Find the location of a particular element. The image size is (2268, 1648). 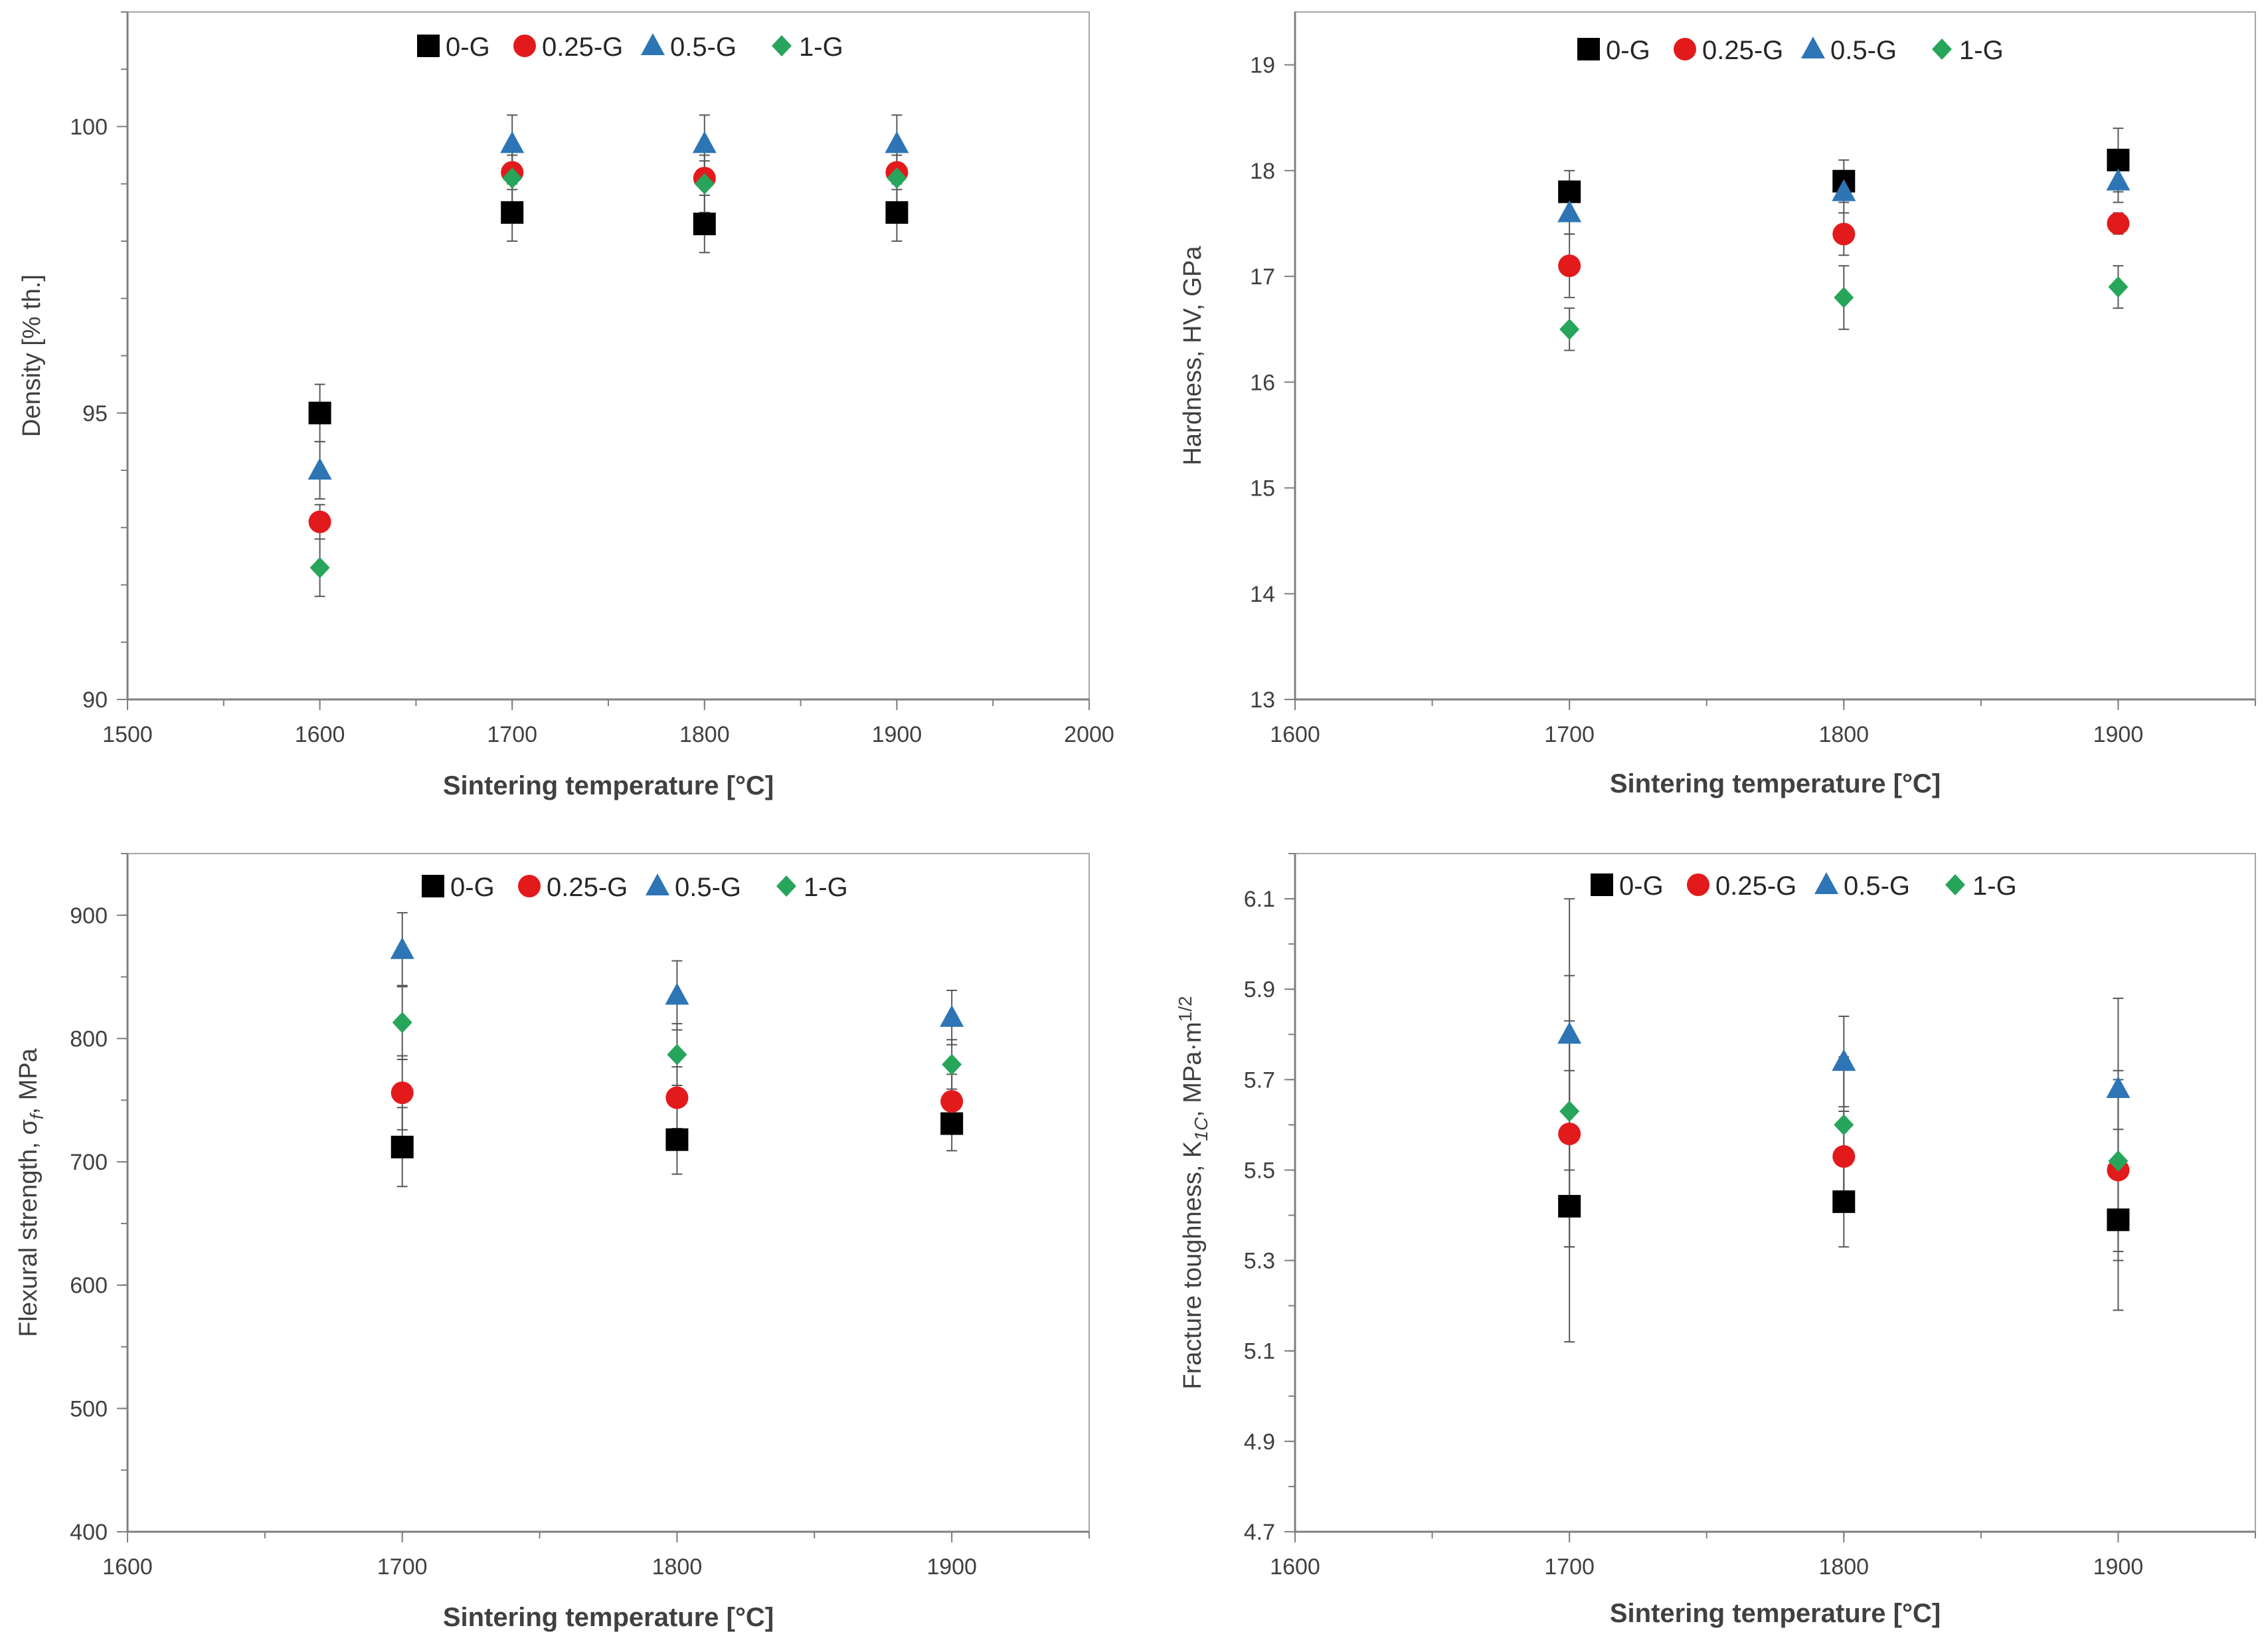

series-0.5-G is located at coordinates (608, 307).